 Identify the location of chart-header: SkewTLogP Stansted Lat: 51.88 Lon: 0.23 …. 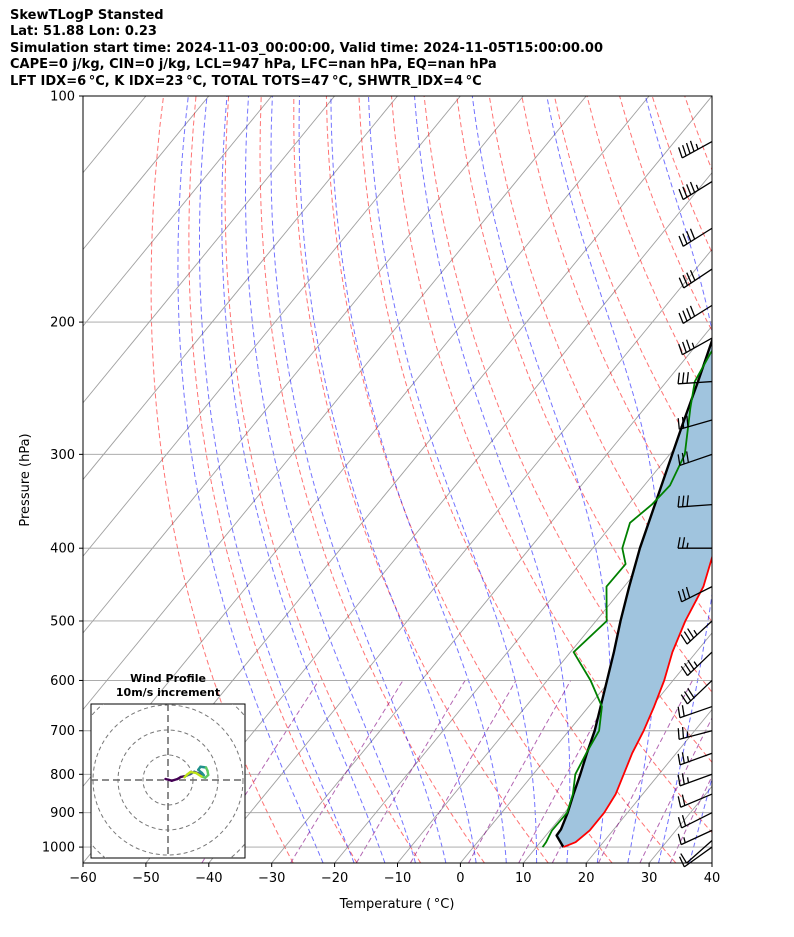
(400, 49).